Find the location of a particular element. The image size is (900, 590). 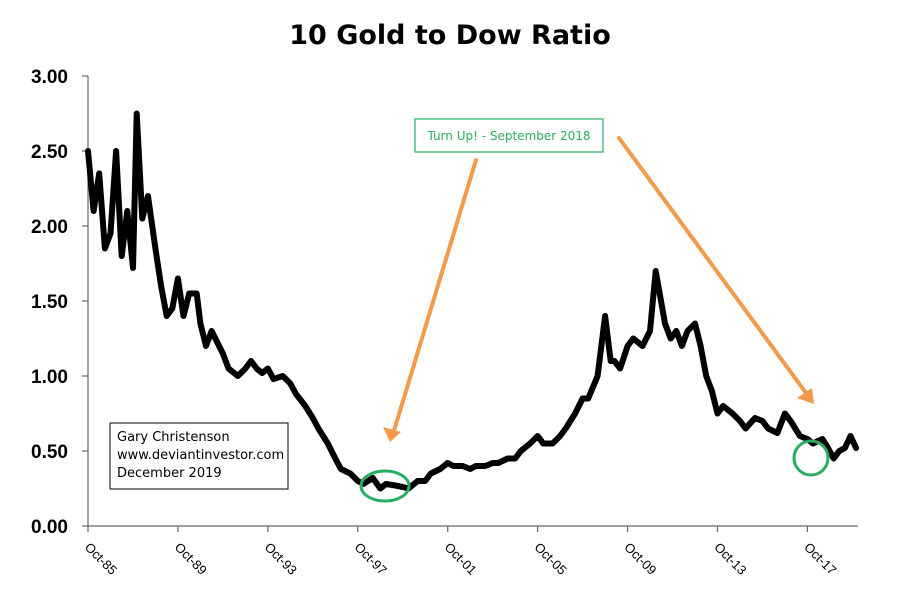

credit-author: Gary Christenson is located at coordinates (173, 437).